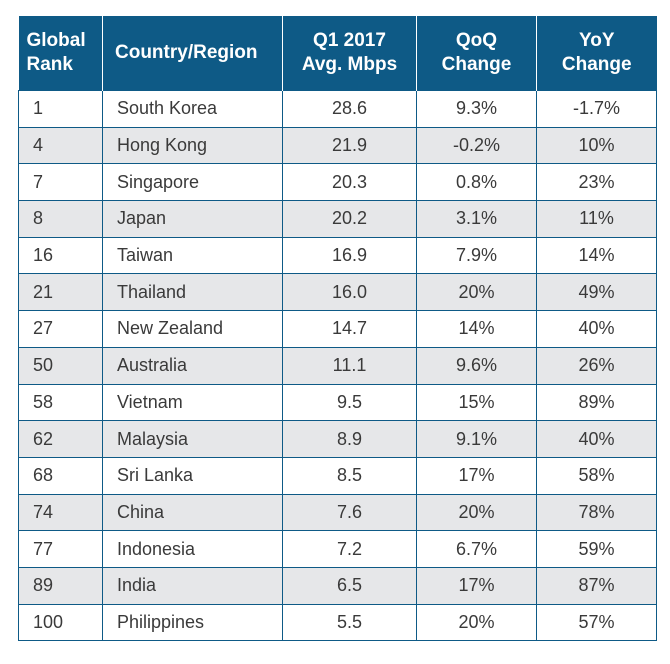 The height and width of the screenshot is (664, 670). I want to click on cell-rank: 62, so click(60, 439).